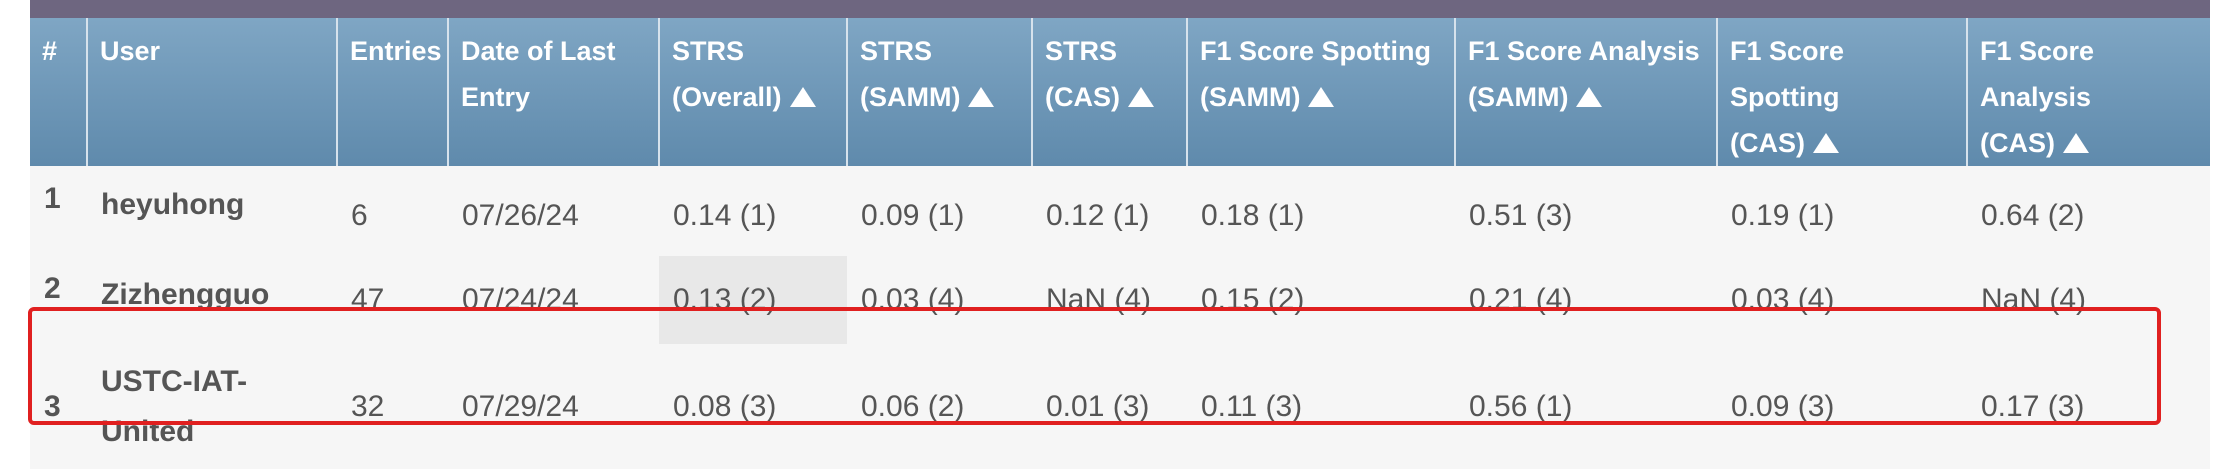 Image resolution: width=2233 pixels, height=469 pixels. I want to click on entries-cell: 47, so click(392, 300).